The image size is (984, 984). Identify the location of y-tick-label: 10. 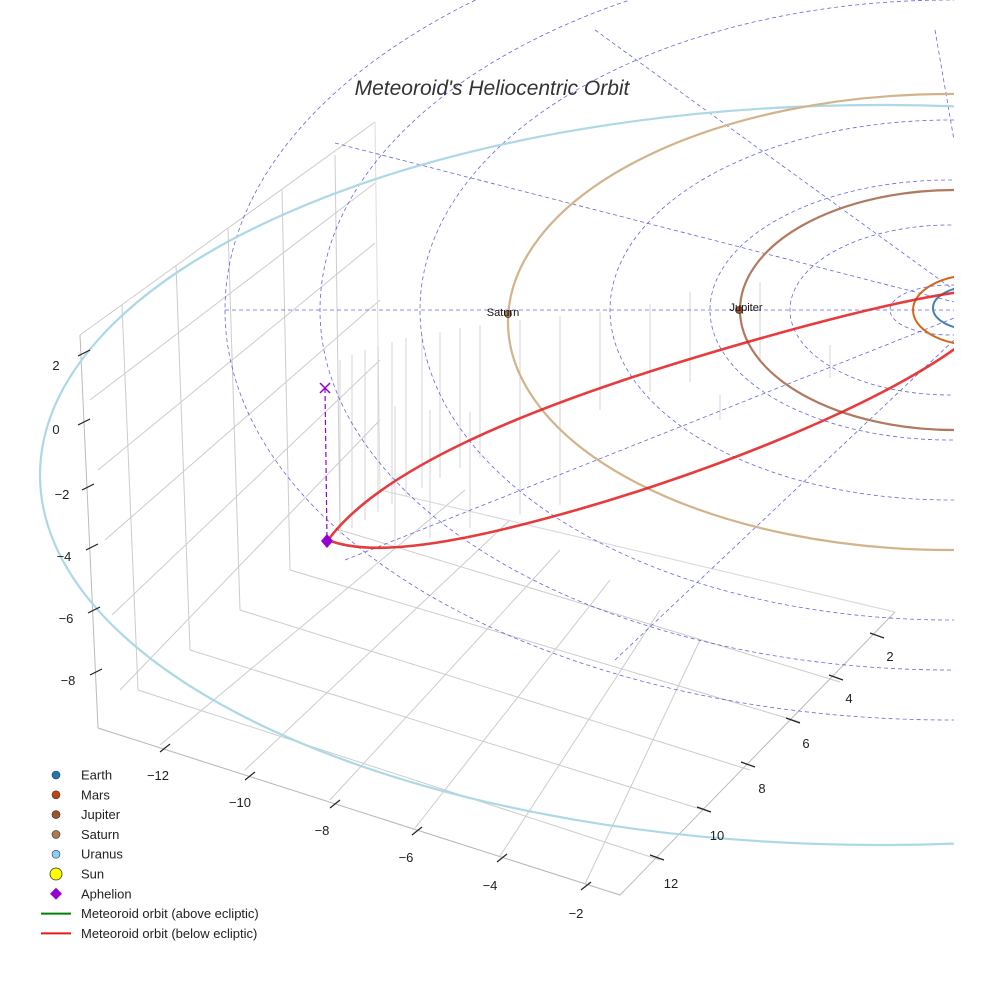
(717, 835).